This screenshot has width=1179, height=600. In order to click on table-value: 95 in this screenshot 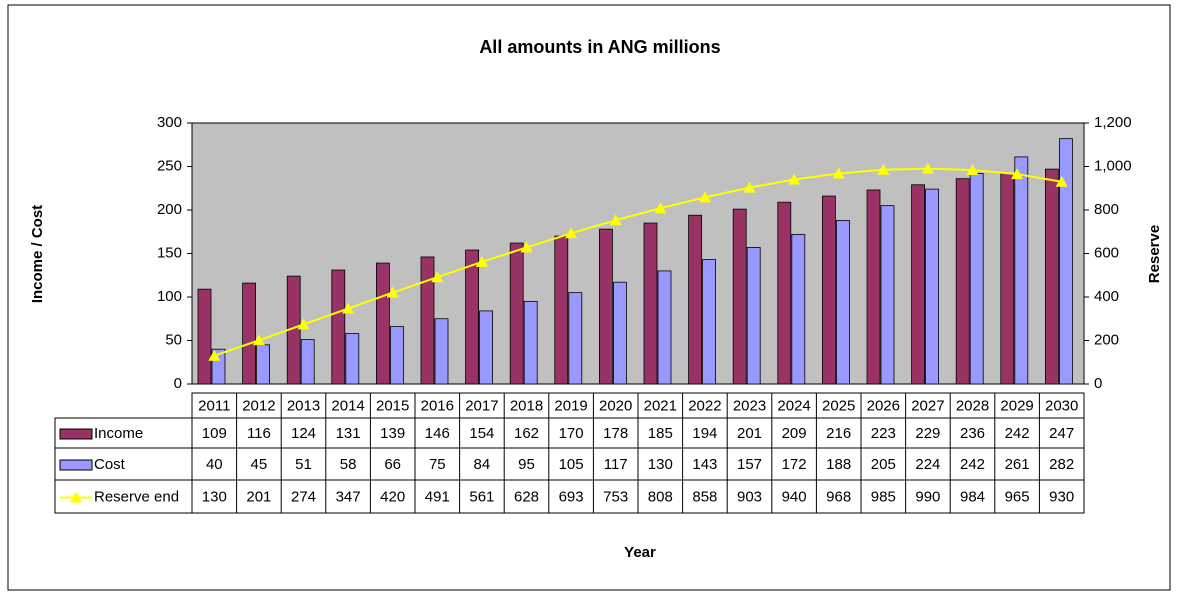, I will do `click(526, 464)`.